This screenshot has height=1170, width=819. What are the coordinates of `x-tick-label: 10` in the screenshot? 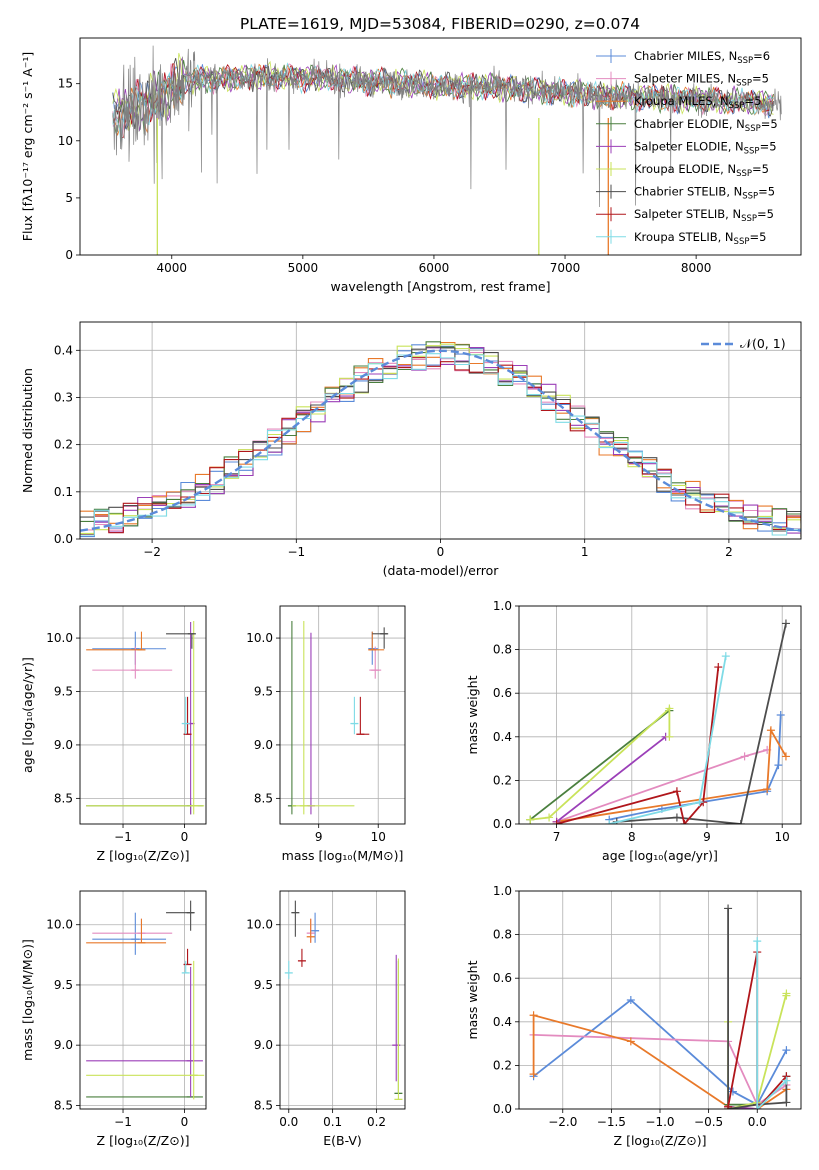 It's located at (378, 837).